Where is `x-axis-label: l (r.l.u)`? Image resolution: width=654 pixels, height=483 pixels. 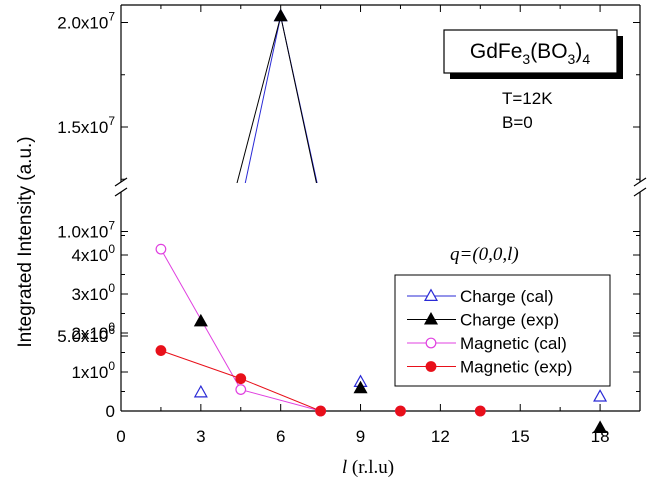
x-axis-label: l (r.l.u) is located at coordinates (368, 467).